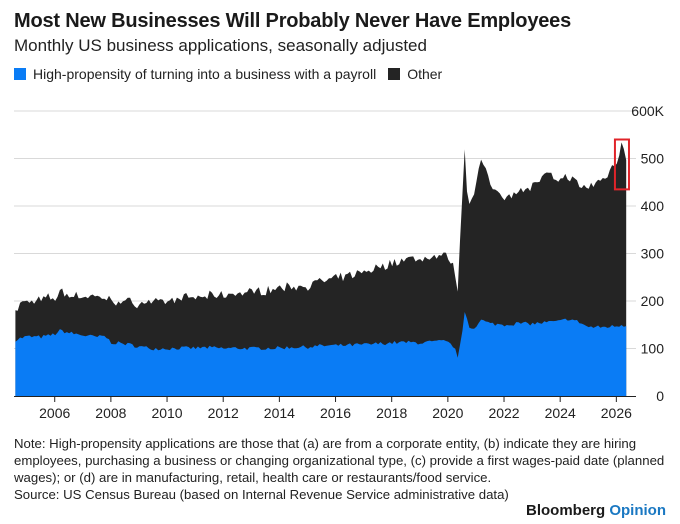 The image size is (680, 524). I want to click on x-tick-label: 2010, so click(166, 411).